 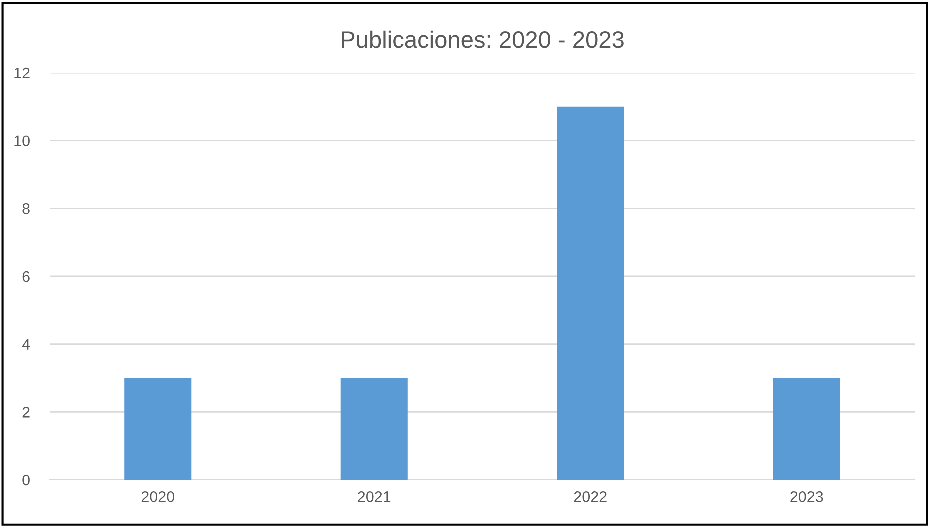 What do you see at coordinates (374, 497) in the screenshot?
I see `x-tick-label: 2021` at bounding box center [374, 497].